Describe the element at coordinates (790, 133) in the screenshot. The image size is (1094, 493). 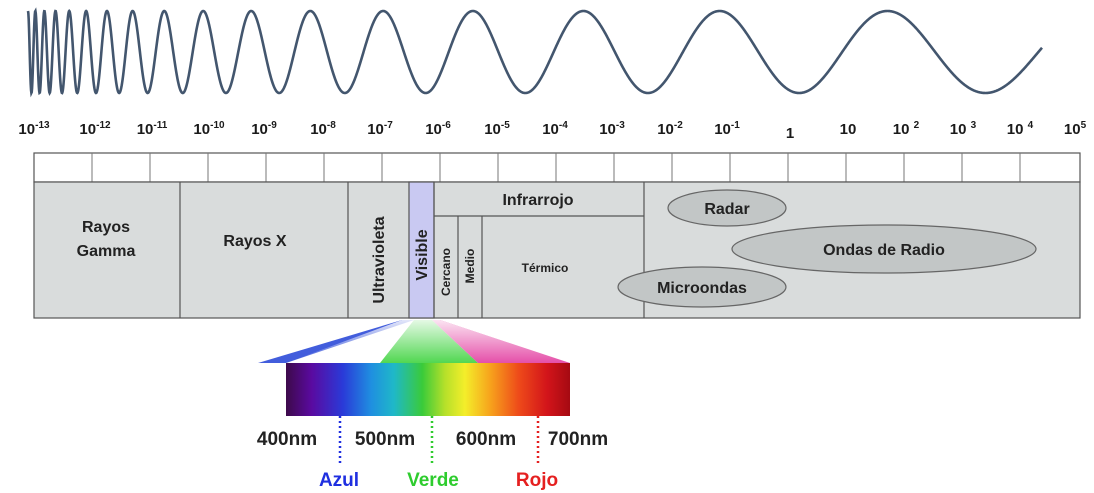
I see `scale-tick-label: 1` at that location.